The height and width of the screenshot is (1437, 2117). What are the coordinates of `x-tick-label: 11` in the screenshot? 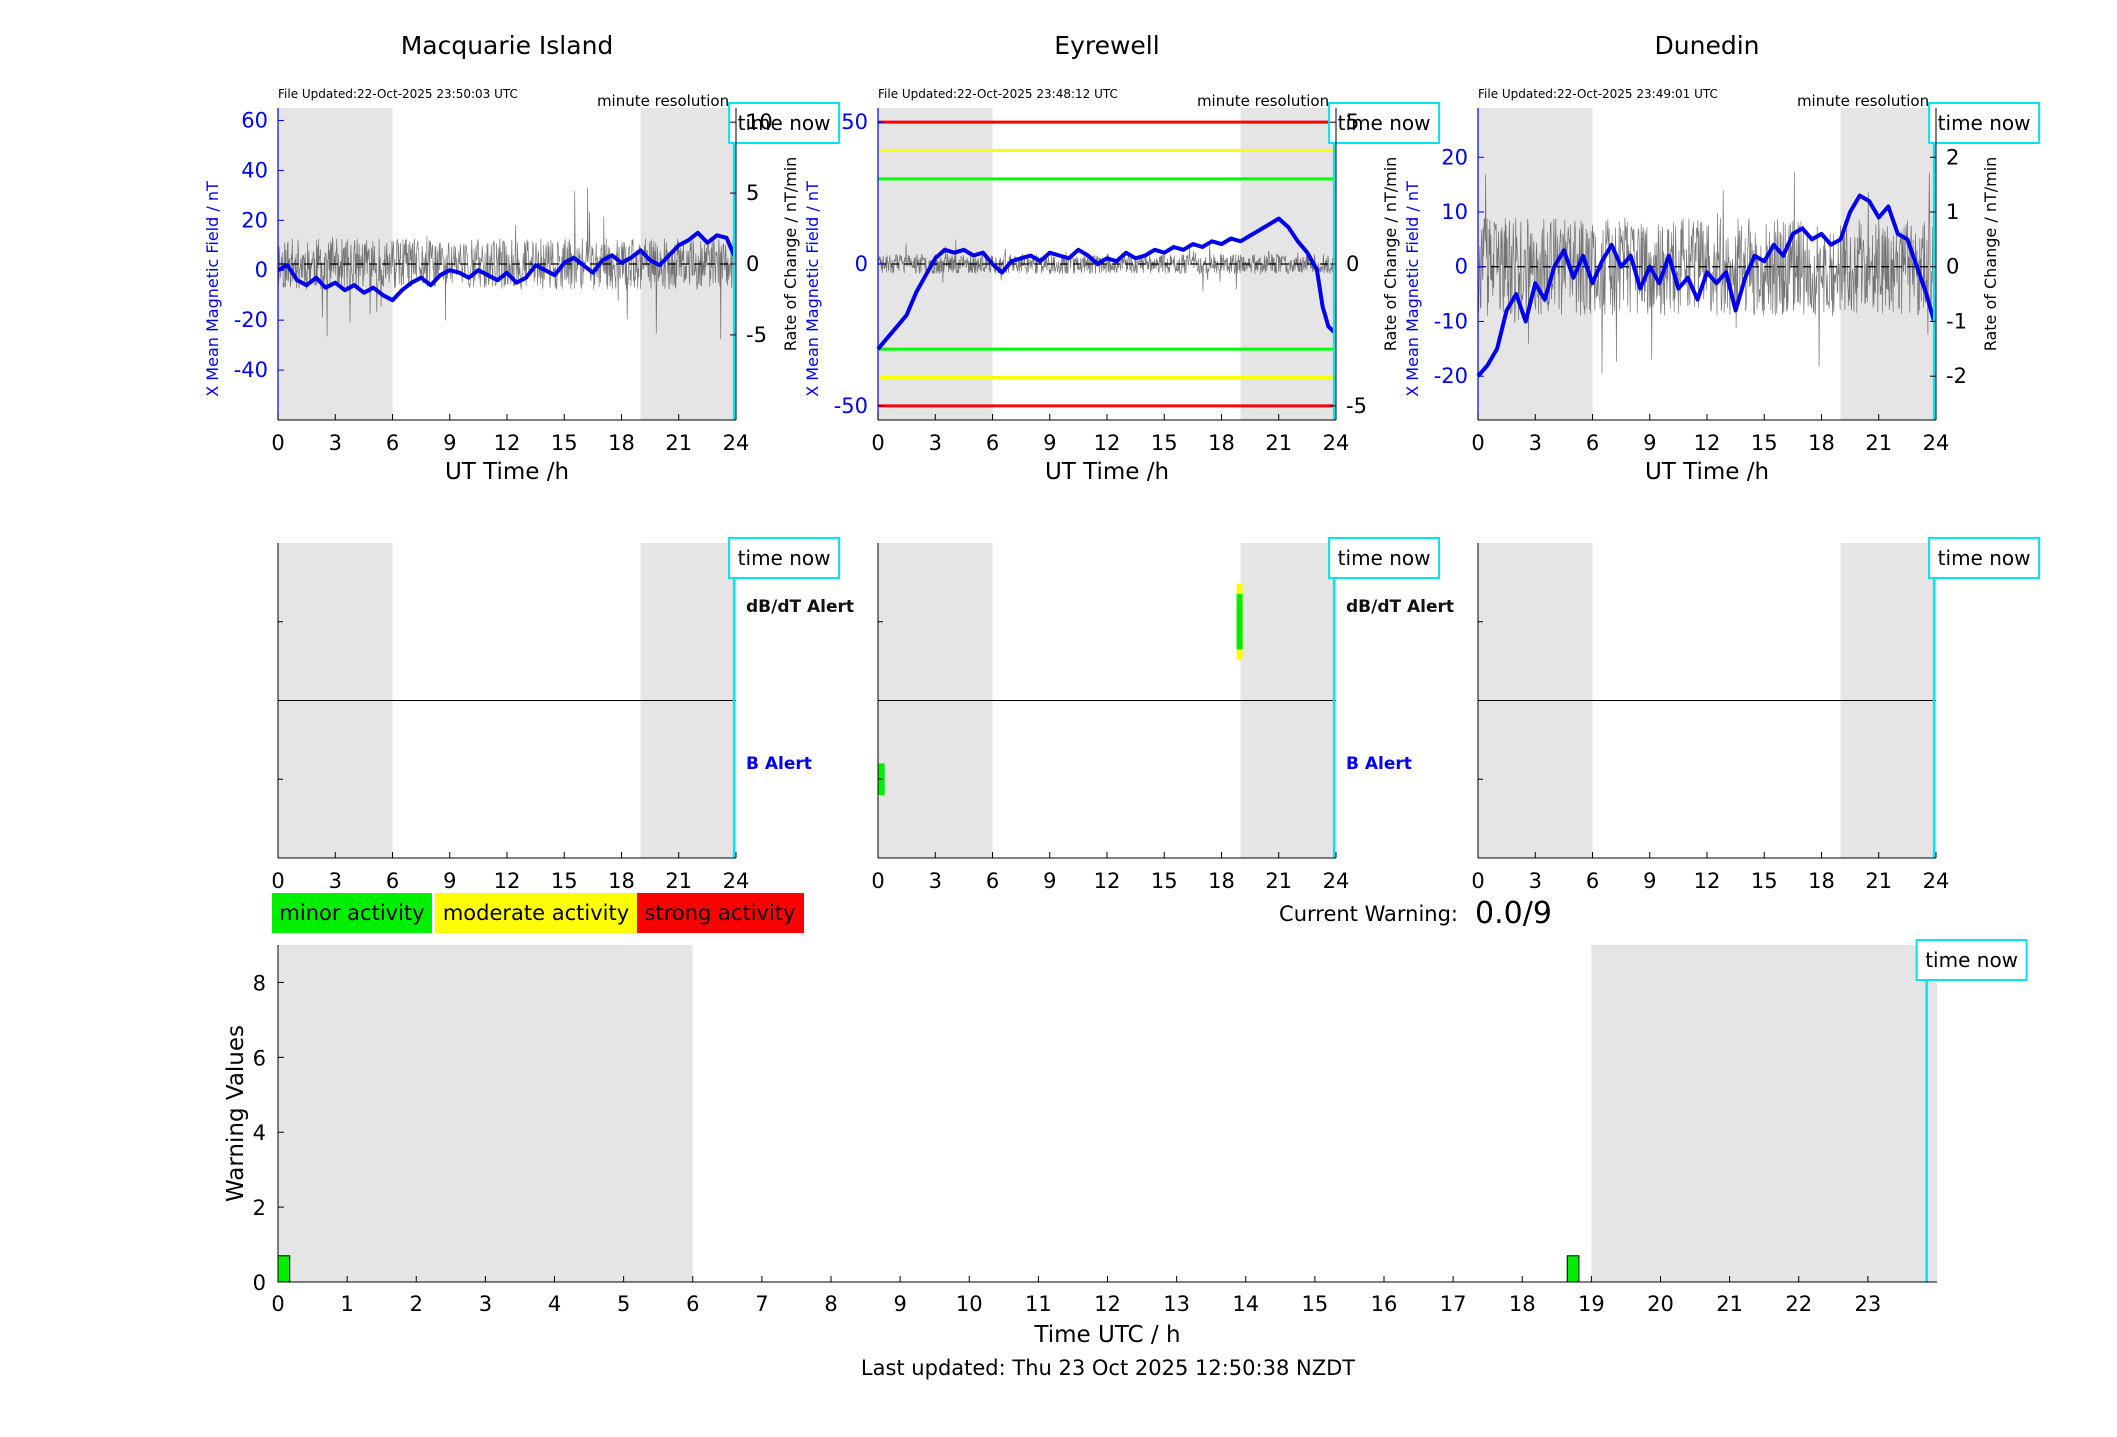 It's located at (1038, 1304).